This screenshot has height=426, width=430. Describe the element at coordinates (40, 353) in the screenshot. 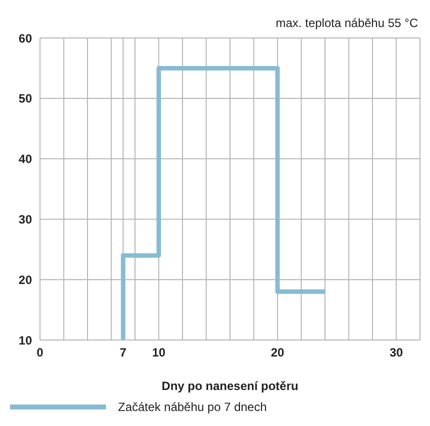

I see `x-tick-label: 0` at that location.